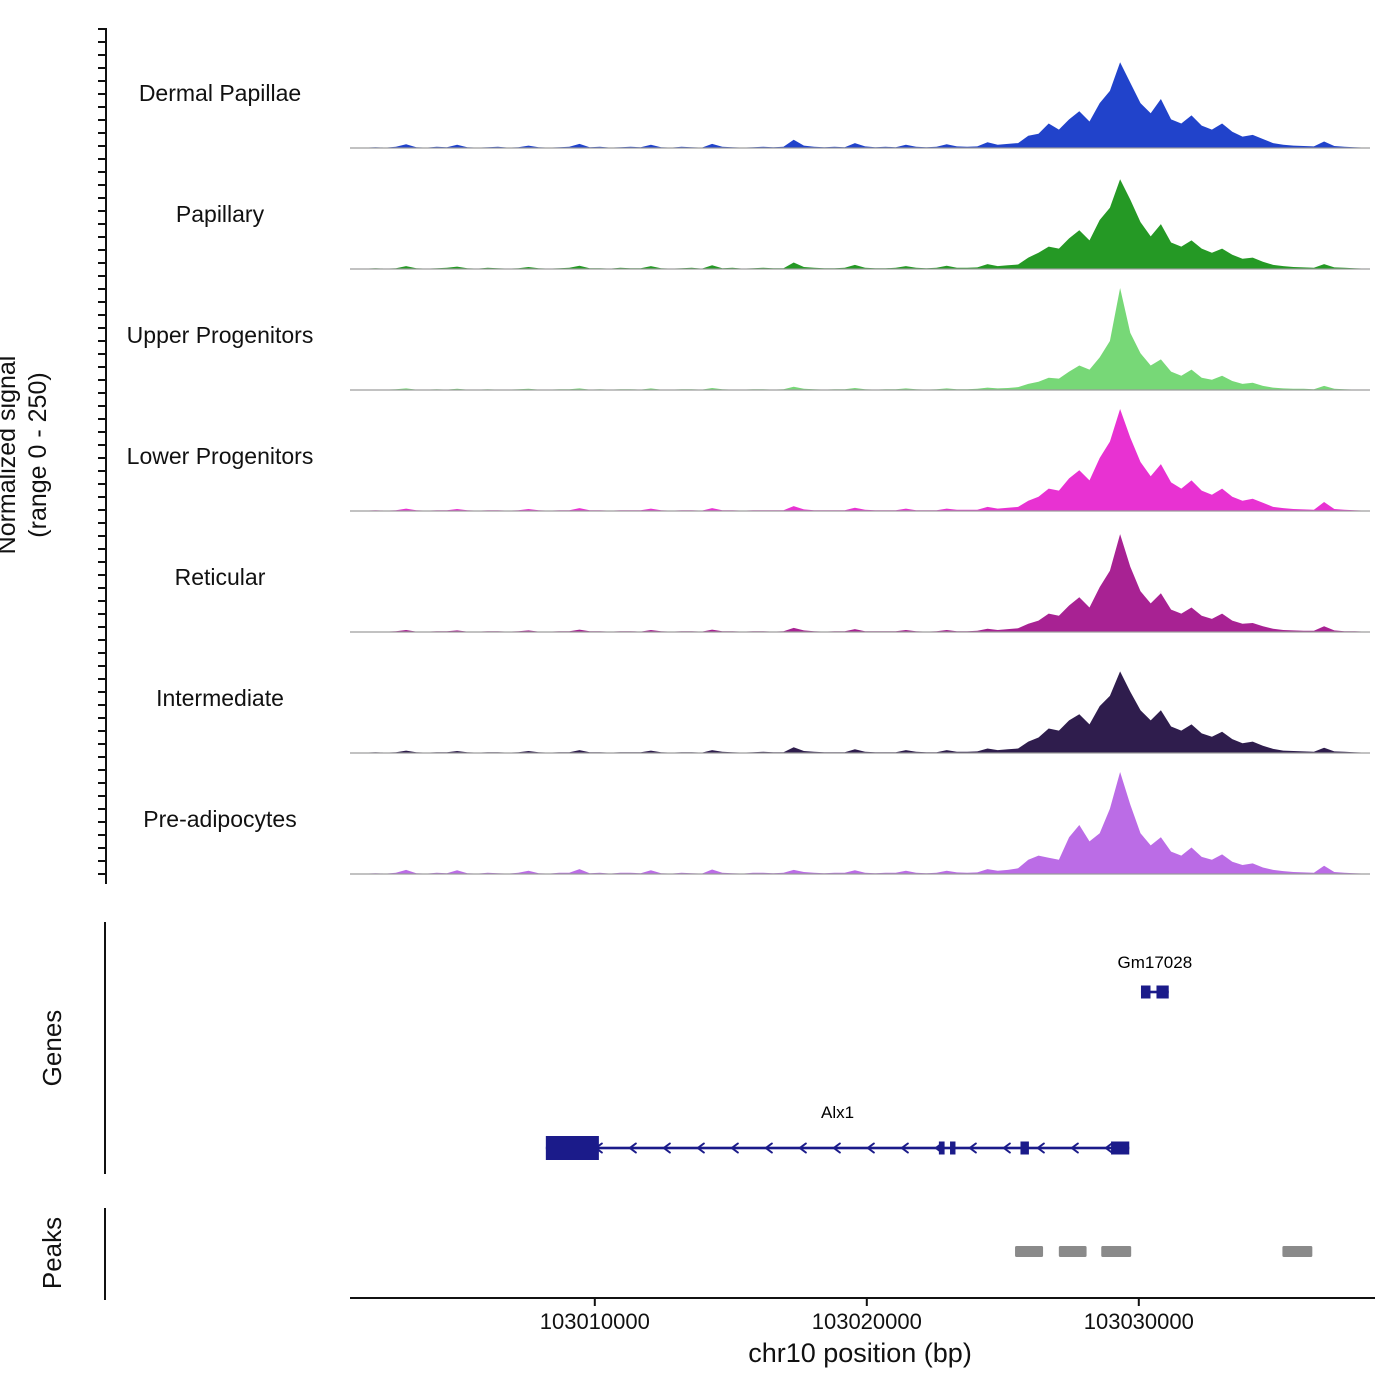 The height and width of the screenshot is (1400, 1400). Describe the element at coordinates (220, 818) in the screenshot. I see `track-label: Pre-adipocytes` at that location.